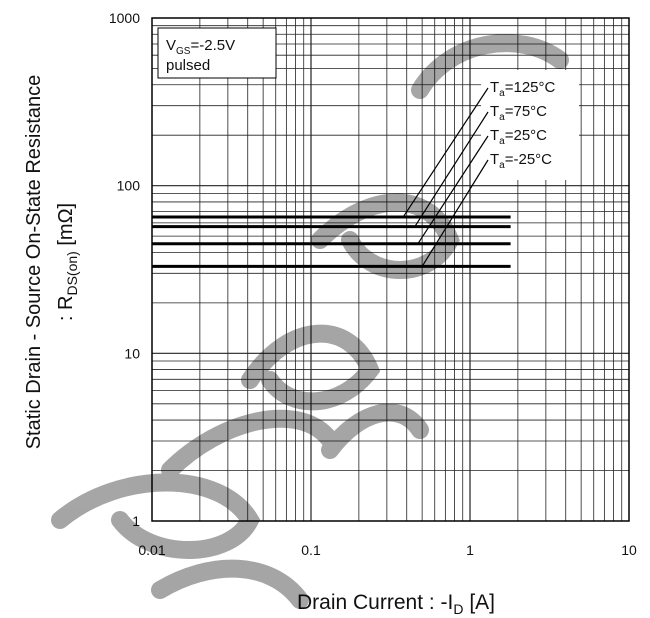  What do you see at coordinates (151, 550) in the screenshot?
I see `x-tick-label: 0.01` at bounding box center [151, 550].